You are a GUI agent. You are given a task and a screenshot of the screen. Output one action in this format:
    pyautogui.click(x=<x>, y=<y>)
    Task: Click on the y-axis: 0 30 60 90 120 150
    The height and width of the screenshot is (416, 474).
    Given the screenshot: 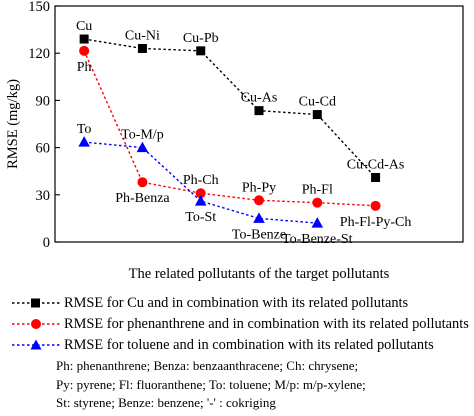 What is the action you would take?
    pyautogui.click(x=44, y=125)
    